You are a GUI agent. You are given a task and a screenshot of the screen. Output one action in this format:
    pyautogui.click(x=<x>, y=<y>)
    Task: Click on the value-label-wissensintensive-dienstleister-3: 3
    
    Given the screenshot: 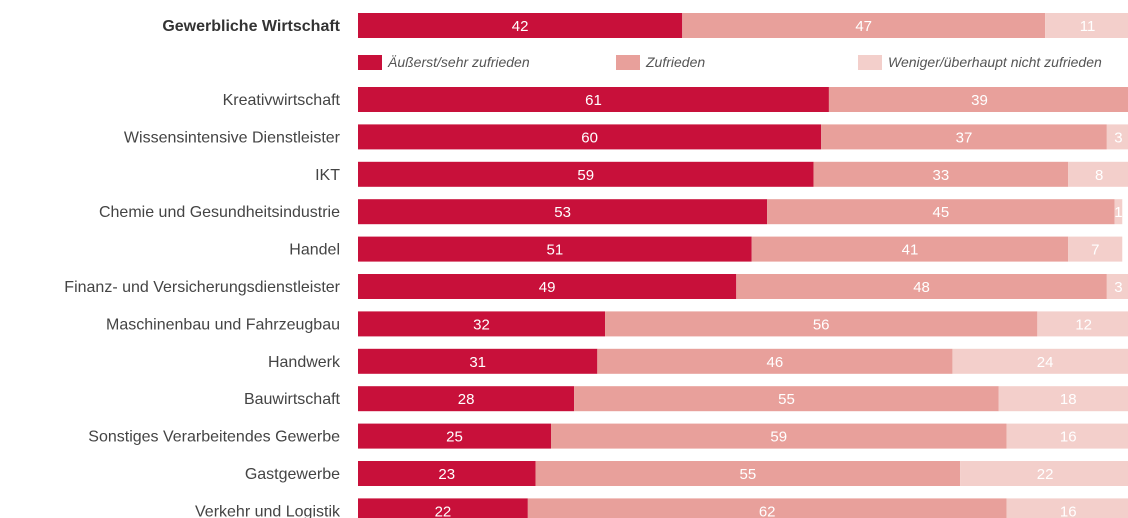 What is the action you would take?
    pyautogui.click(x=1118, y=137)
    